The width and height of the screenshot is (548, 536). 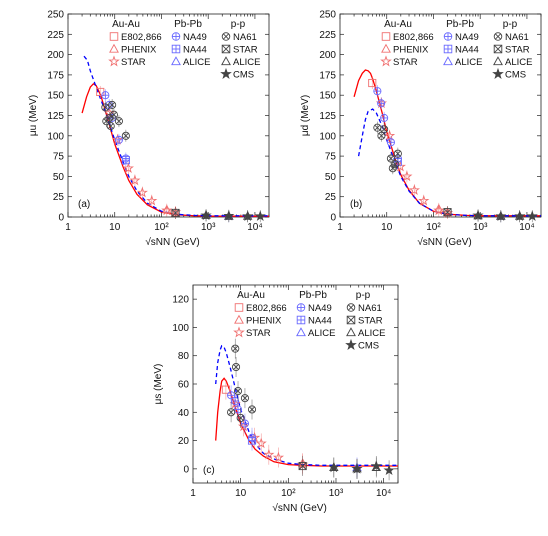 What do you see at coordinates (158, 384) in the screenshot?
I see `y-axis-label: μs (MeV)` at bounding box center [158, 384].